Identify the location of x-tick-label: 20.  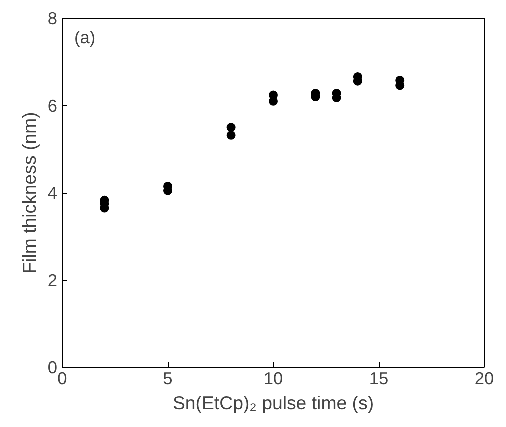
(484, 378).